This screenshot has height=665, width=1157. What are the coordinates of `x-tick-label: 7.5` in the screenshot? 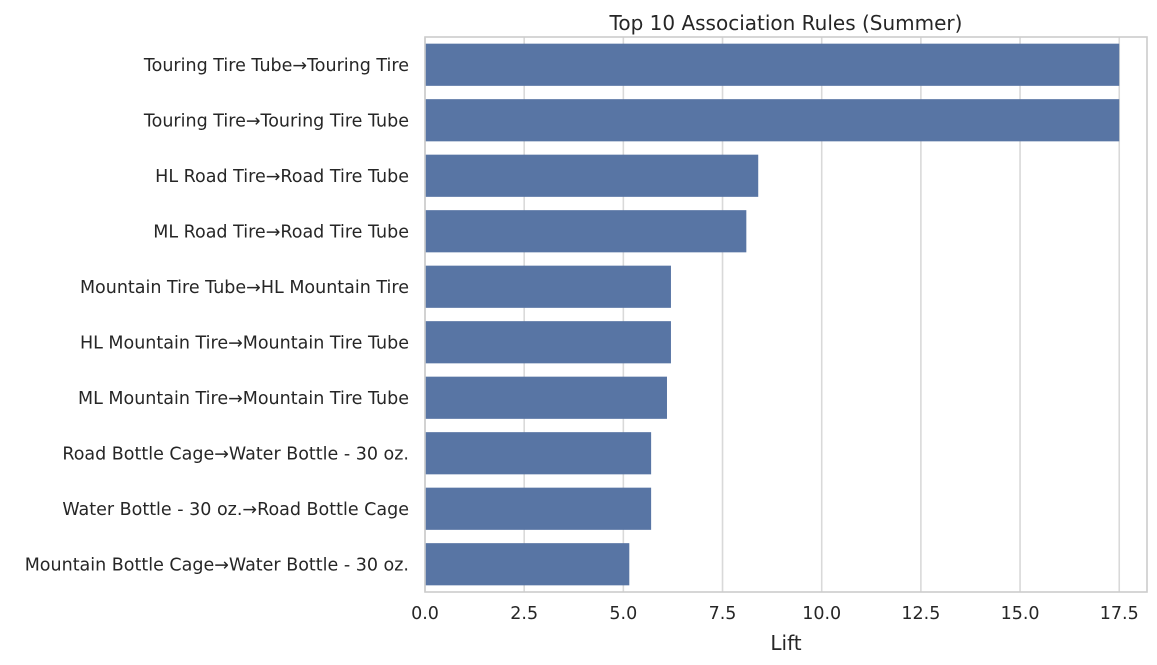 It's located at (723, 614).